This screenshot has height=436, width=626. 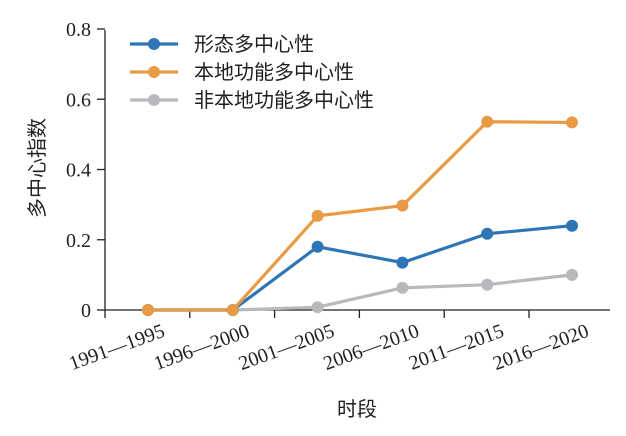 What do you see at coordinates (37, 168) in the screenshot?
I see `y-axis-title: 多中心指数` at bounding box center [37, 168].